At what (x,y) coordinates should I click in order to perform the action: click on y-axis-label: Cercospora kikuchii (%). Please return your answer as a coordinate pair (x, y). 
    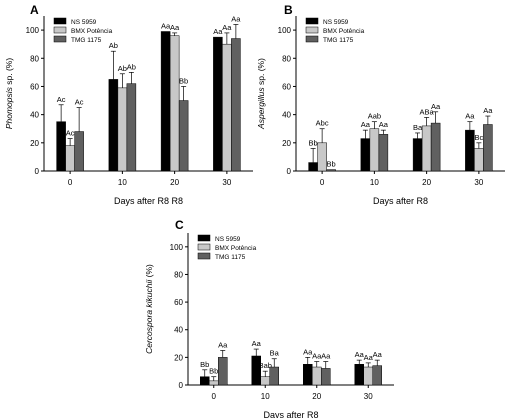
    Looking at the image, I should click on (149, 309).